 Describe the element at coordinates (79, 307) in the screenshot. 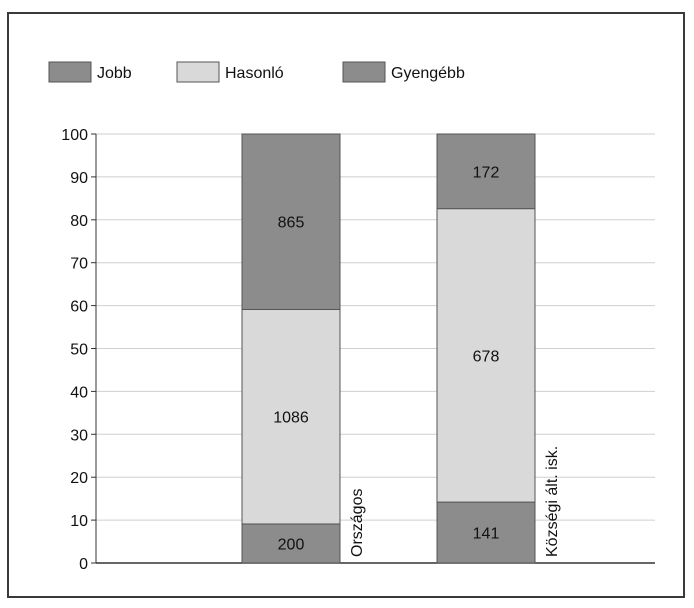

I see `y-tick-label: 60` at that location.